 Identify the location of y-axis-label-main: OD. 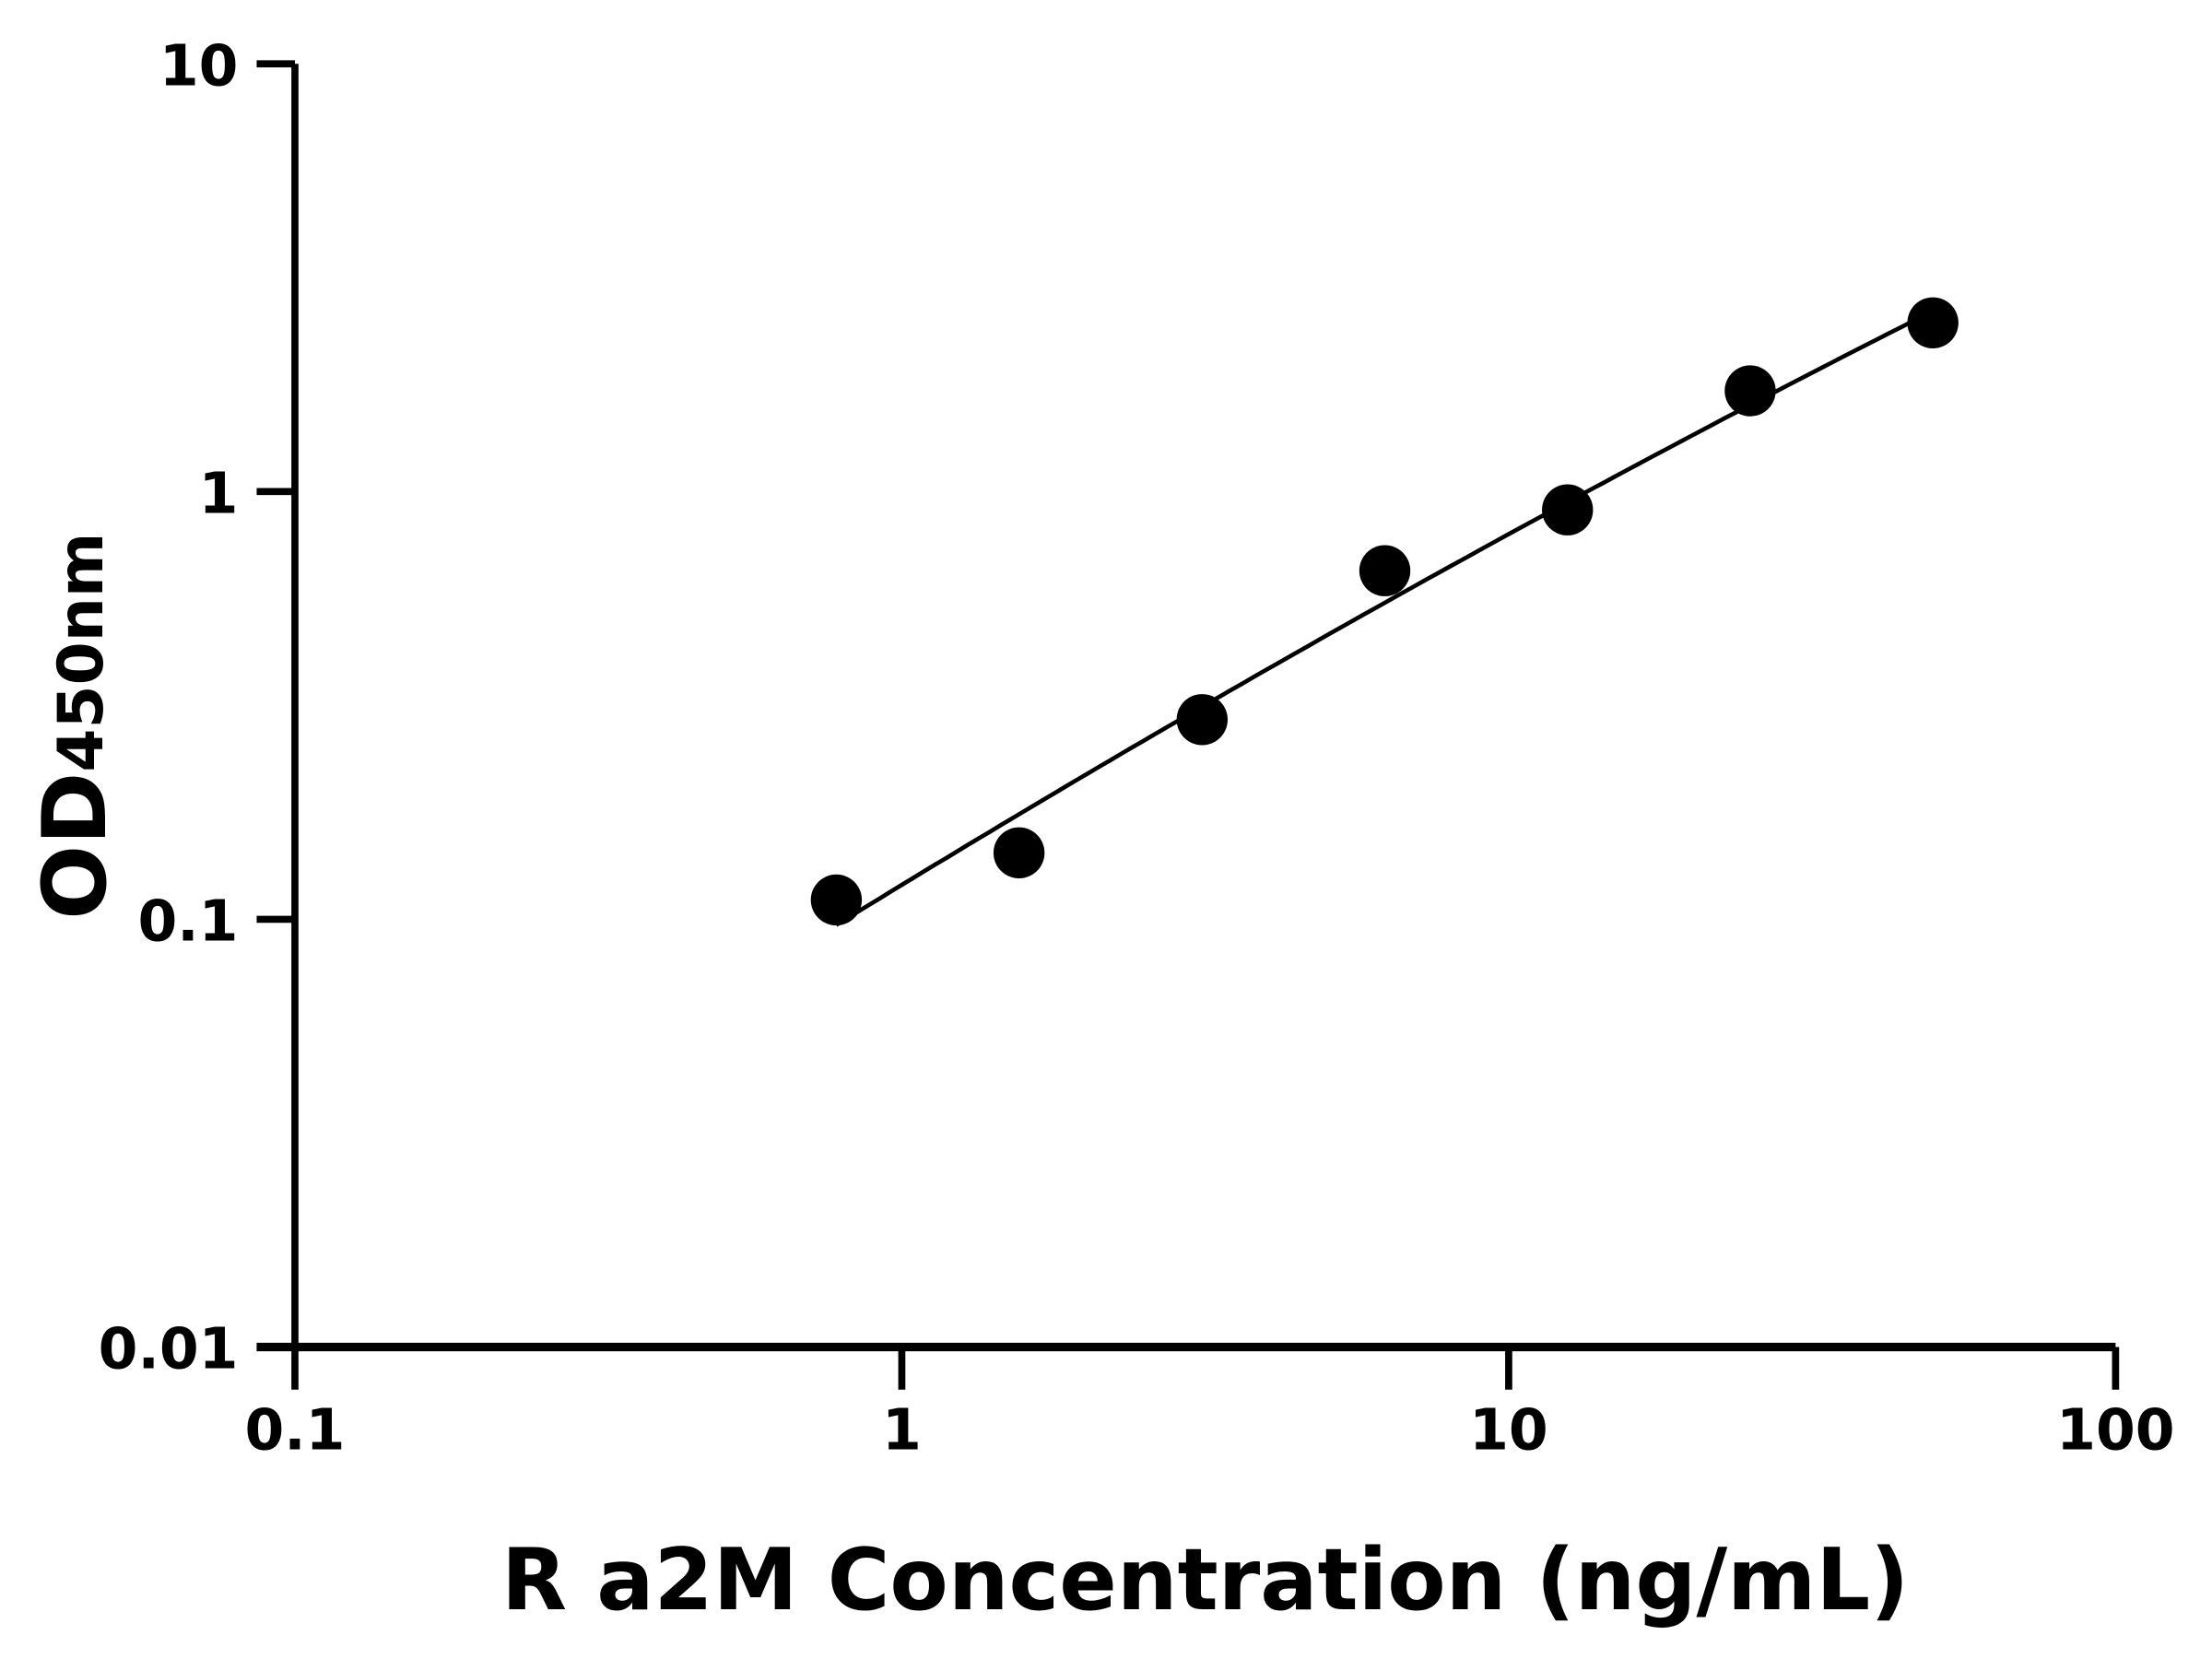
(75, 846).